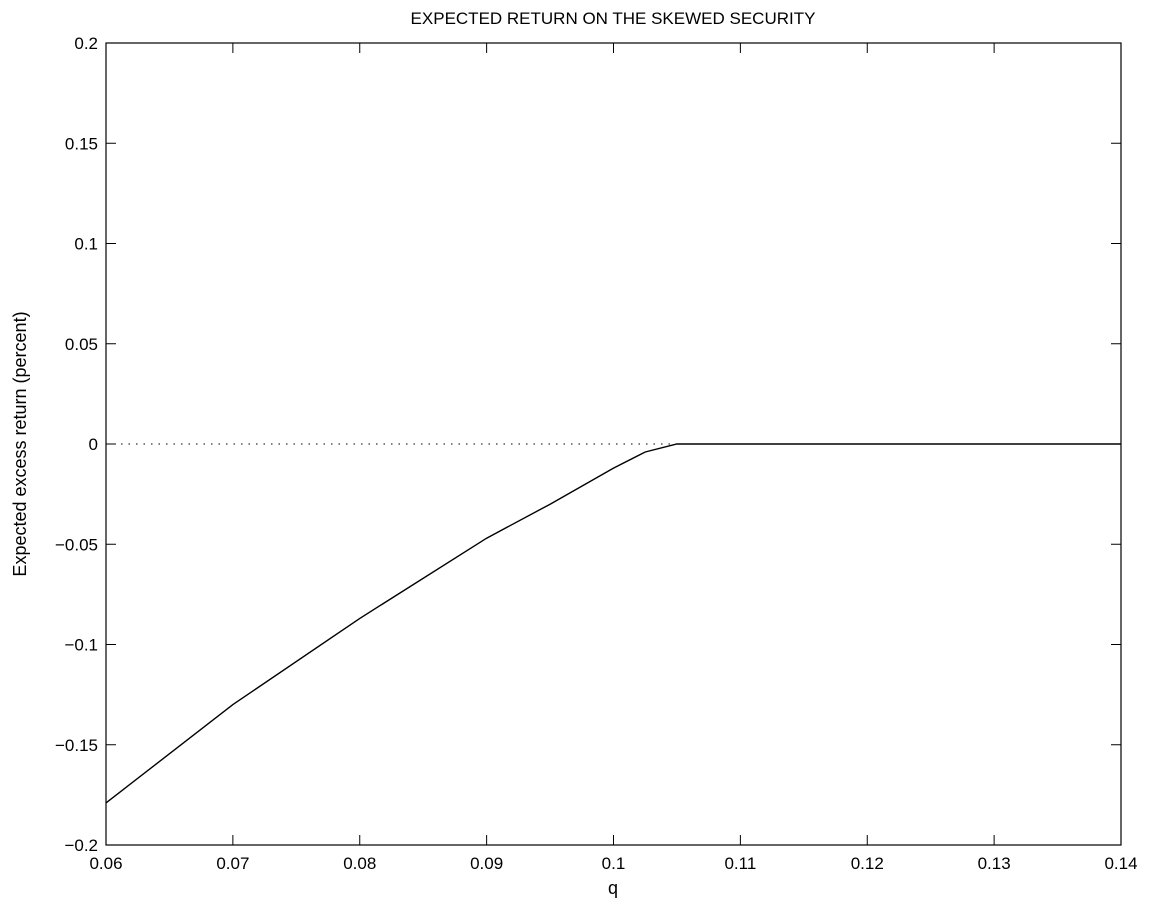 The height and width of the screenshot is (912, 1157). I want to click on y-tick-label: 0.2, so click(86, 43).